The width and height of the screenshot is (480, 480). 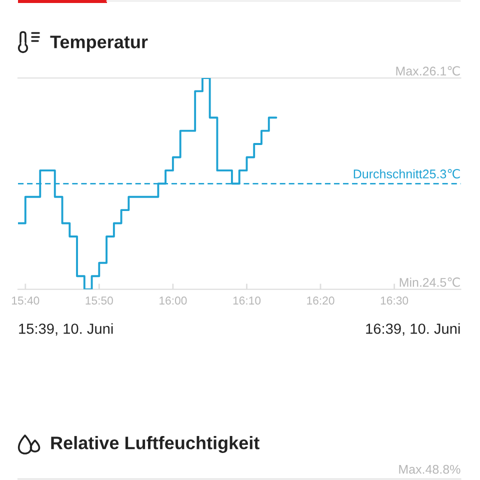 I want to click on text: 16:39, 10. Juni, so click(x=413, y=329).